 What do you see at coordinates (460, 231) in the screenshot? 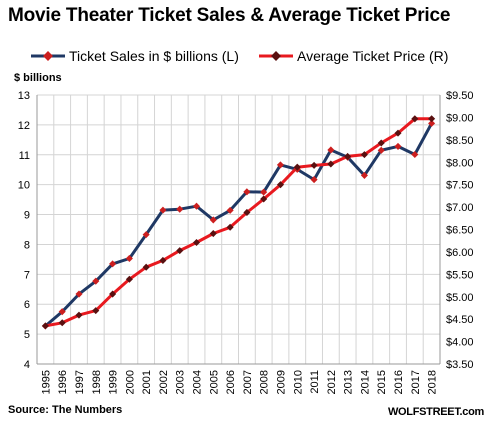
I see `y-right-tick-label: $6.50` at bounding box center [460, 231].